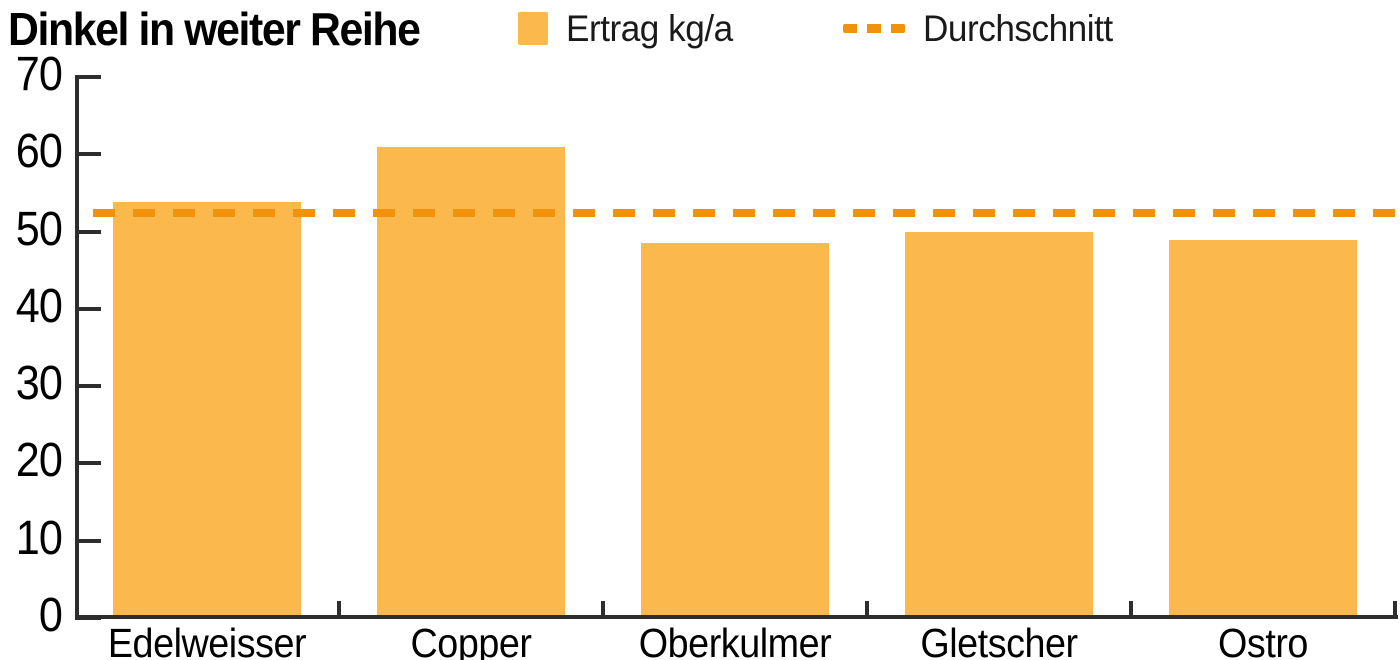 The width and height of the screenshot is (1400, 660). Describe the element at coordinates (874, 28) in the screenshot. I see `legend-dashed-line-icon` at that location.